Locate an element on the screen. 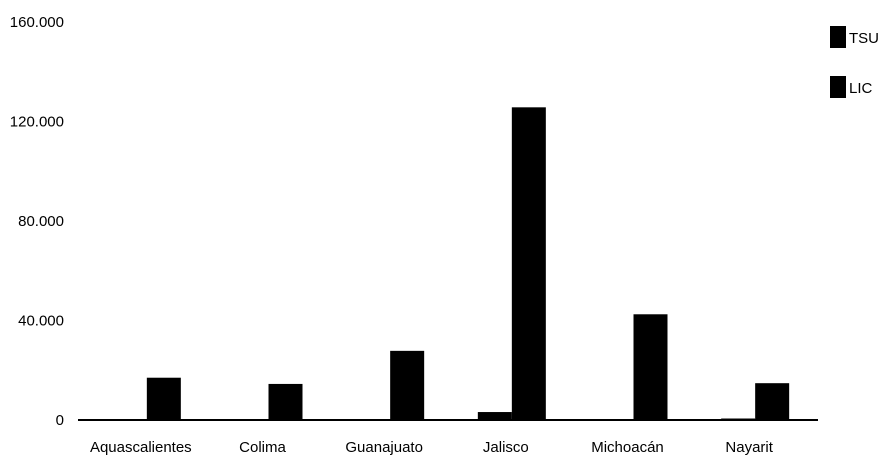  legend-swatch-lic is located at coordinates (838, 87).